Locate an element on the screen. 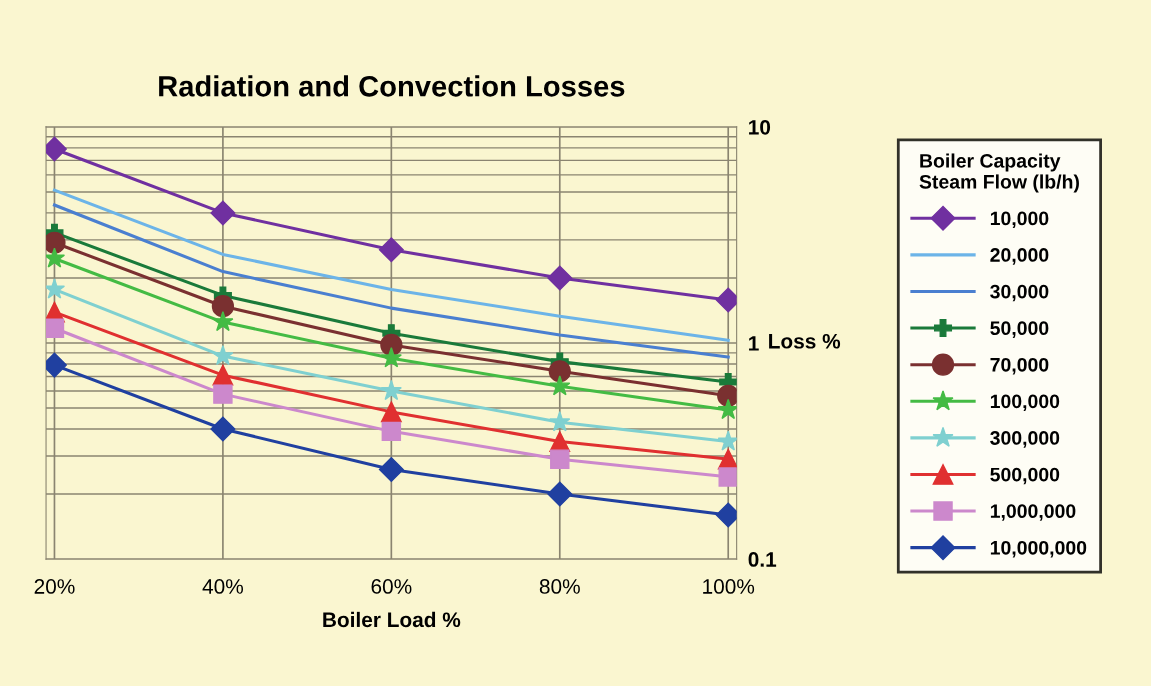 The width and height of the screenshot is (1151, 686). x-axis-title: Boiler Load % is located at coordinates (392, 619).